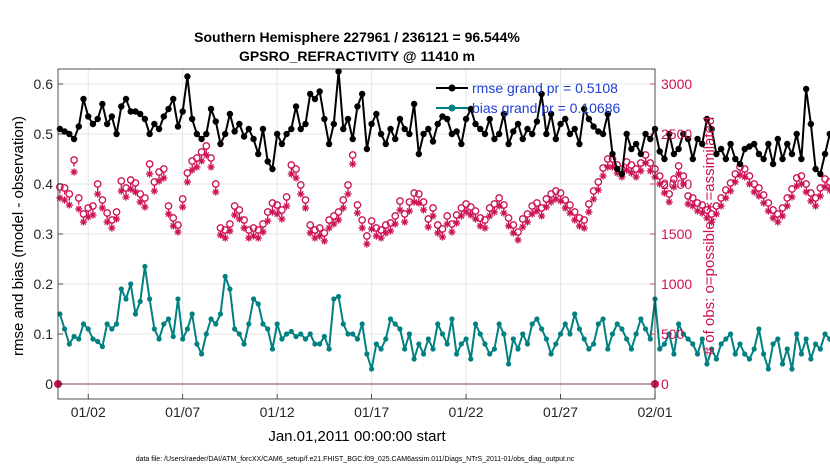  I want to click on left-tick-label: 0.3, so click(44, 234).